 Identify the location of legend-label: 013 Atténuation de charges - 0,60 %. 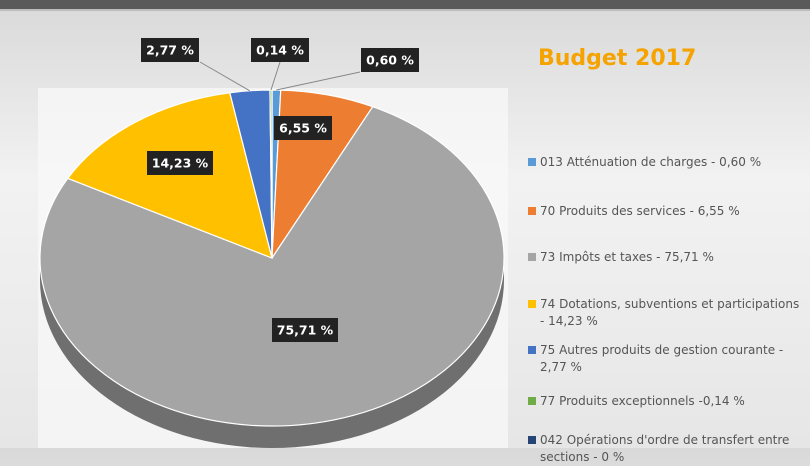
(651, 162).